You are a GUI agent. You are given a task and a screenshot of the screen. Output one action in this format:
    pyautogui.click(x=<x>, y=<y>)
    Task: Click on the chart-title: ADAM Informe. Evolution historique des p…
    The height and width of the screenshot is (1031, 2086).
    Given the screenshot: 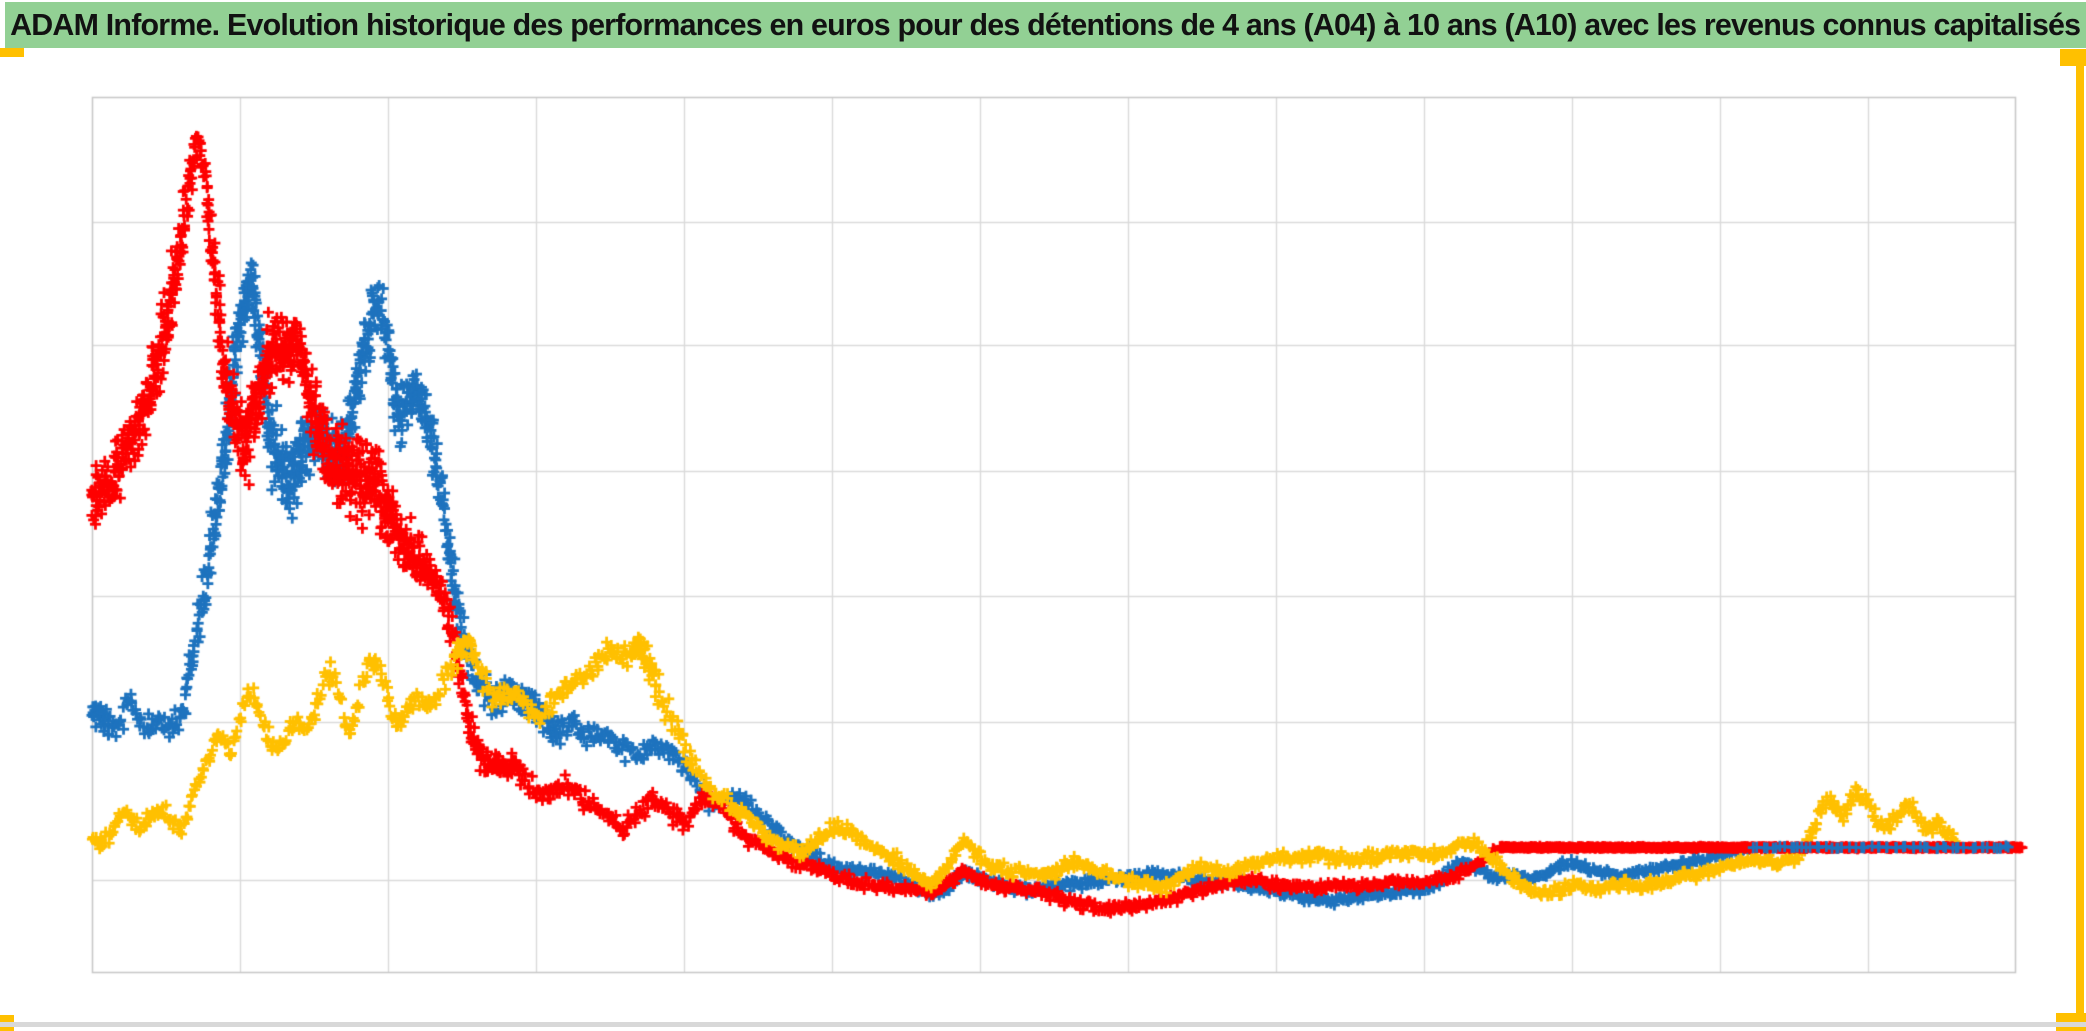 What is the action you would take?
    pyautogui.click(x=1045, y=24)
    